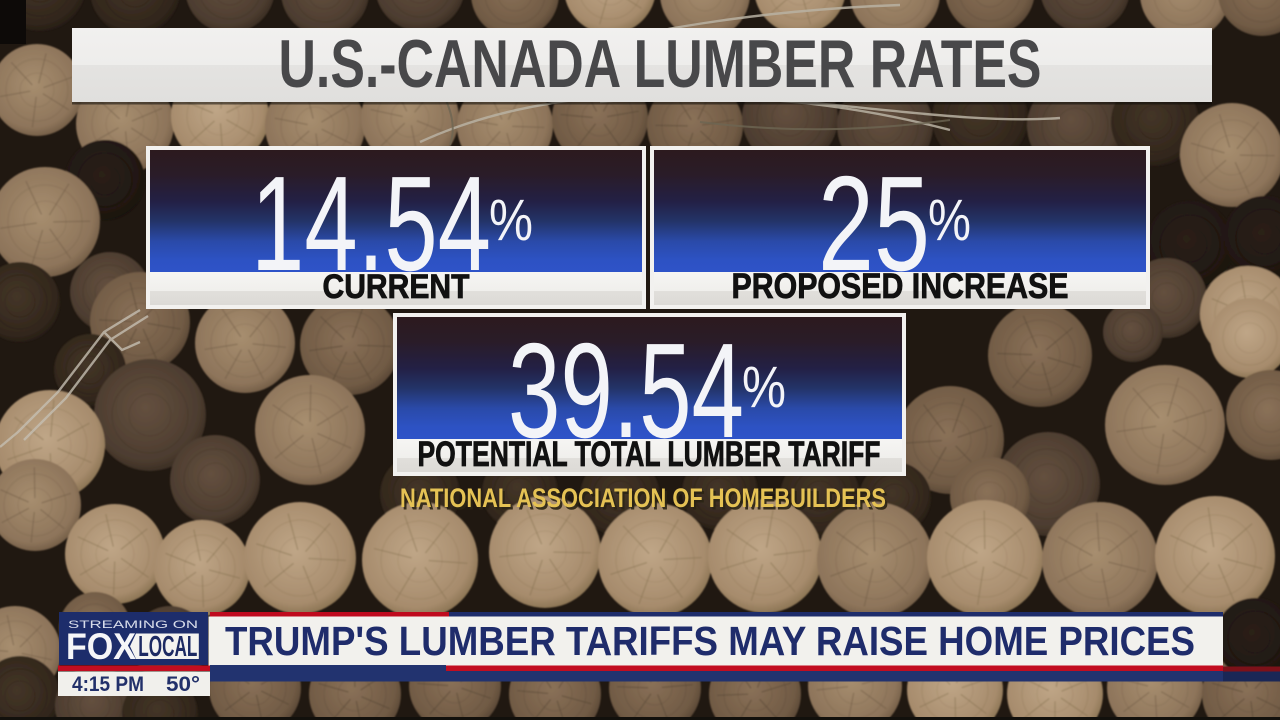 This screenshot has width=1280, height=720. What do you see at coordinates (626, 390) in the screenshot?
I see `svg-text: 39.54` at bounding box center [626, 390].